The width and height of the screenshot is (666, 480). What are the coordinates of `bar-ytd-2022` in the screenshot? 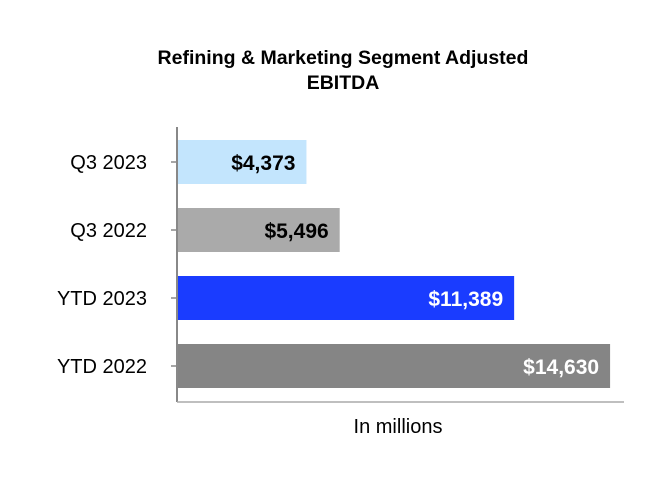 It's located at (394, 366).